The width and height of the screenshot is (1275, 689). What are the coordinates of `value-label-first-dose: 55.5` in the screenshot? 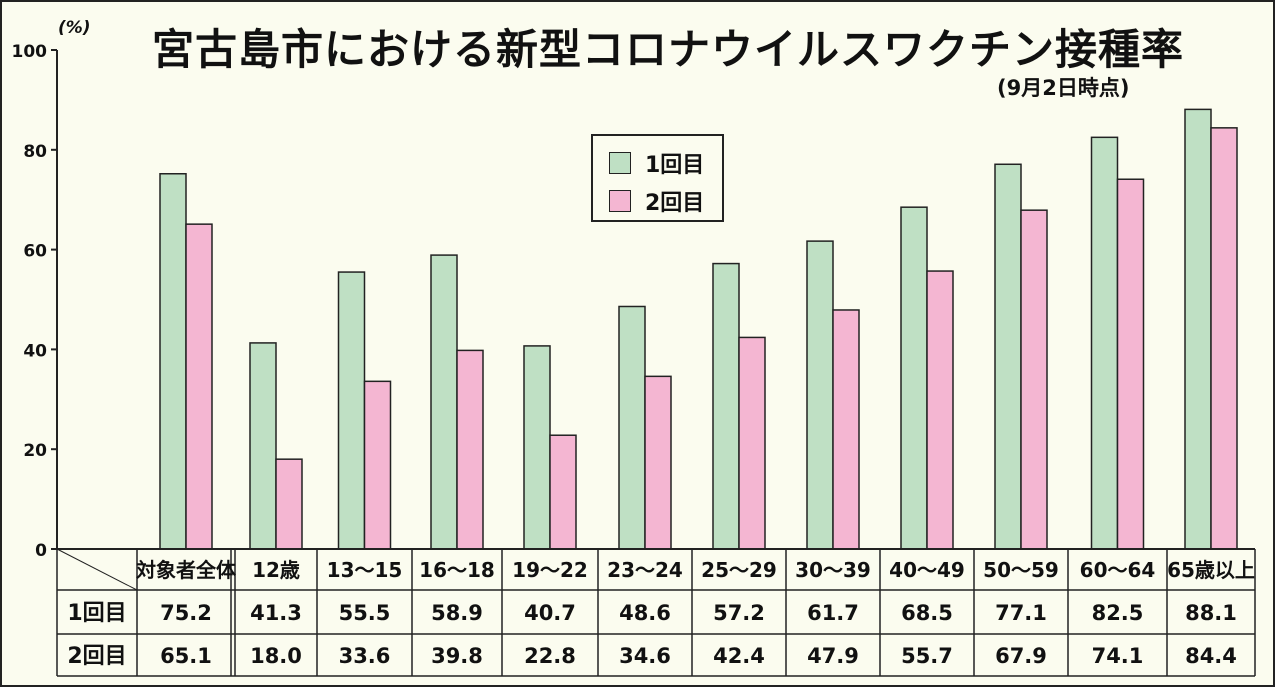 It's located at (365, 613).